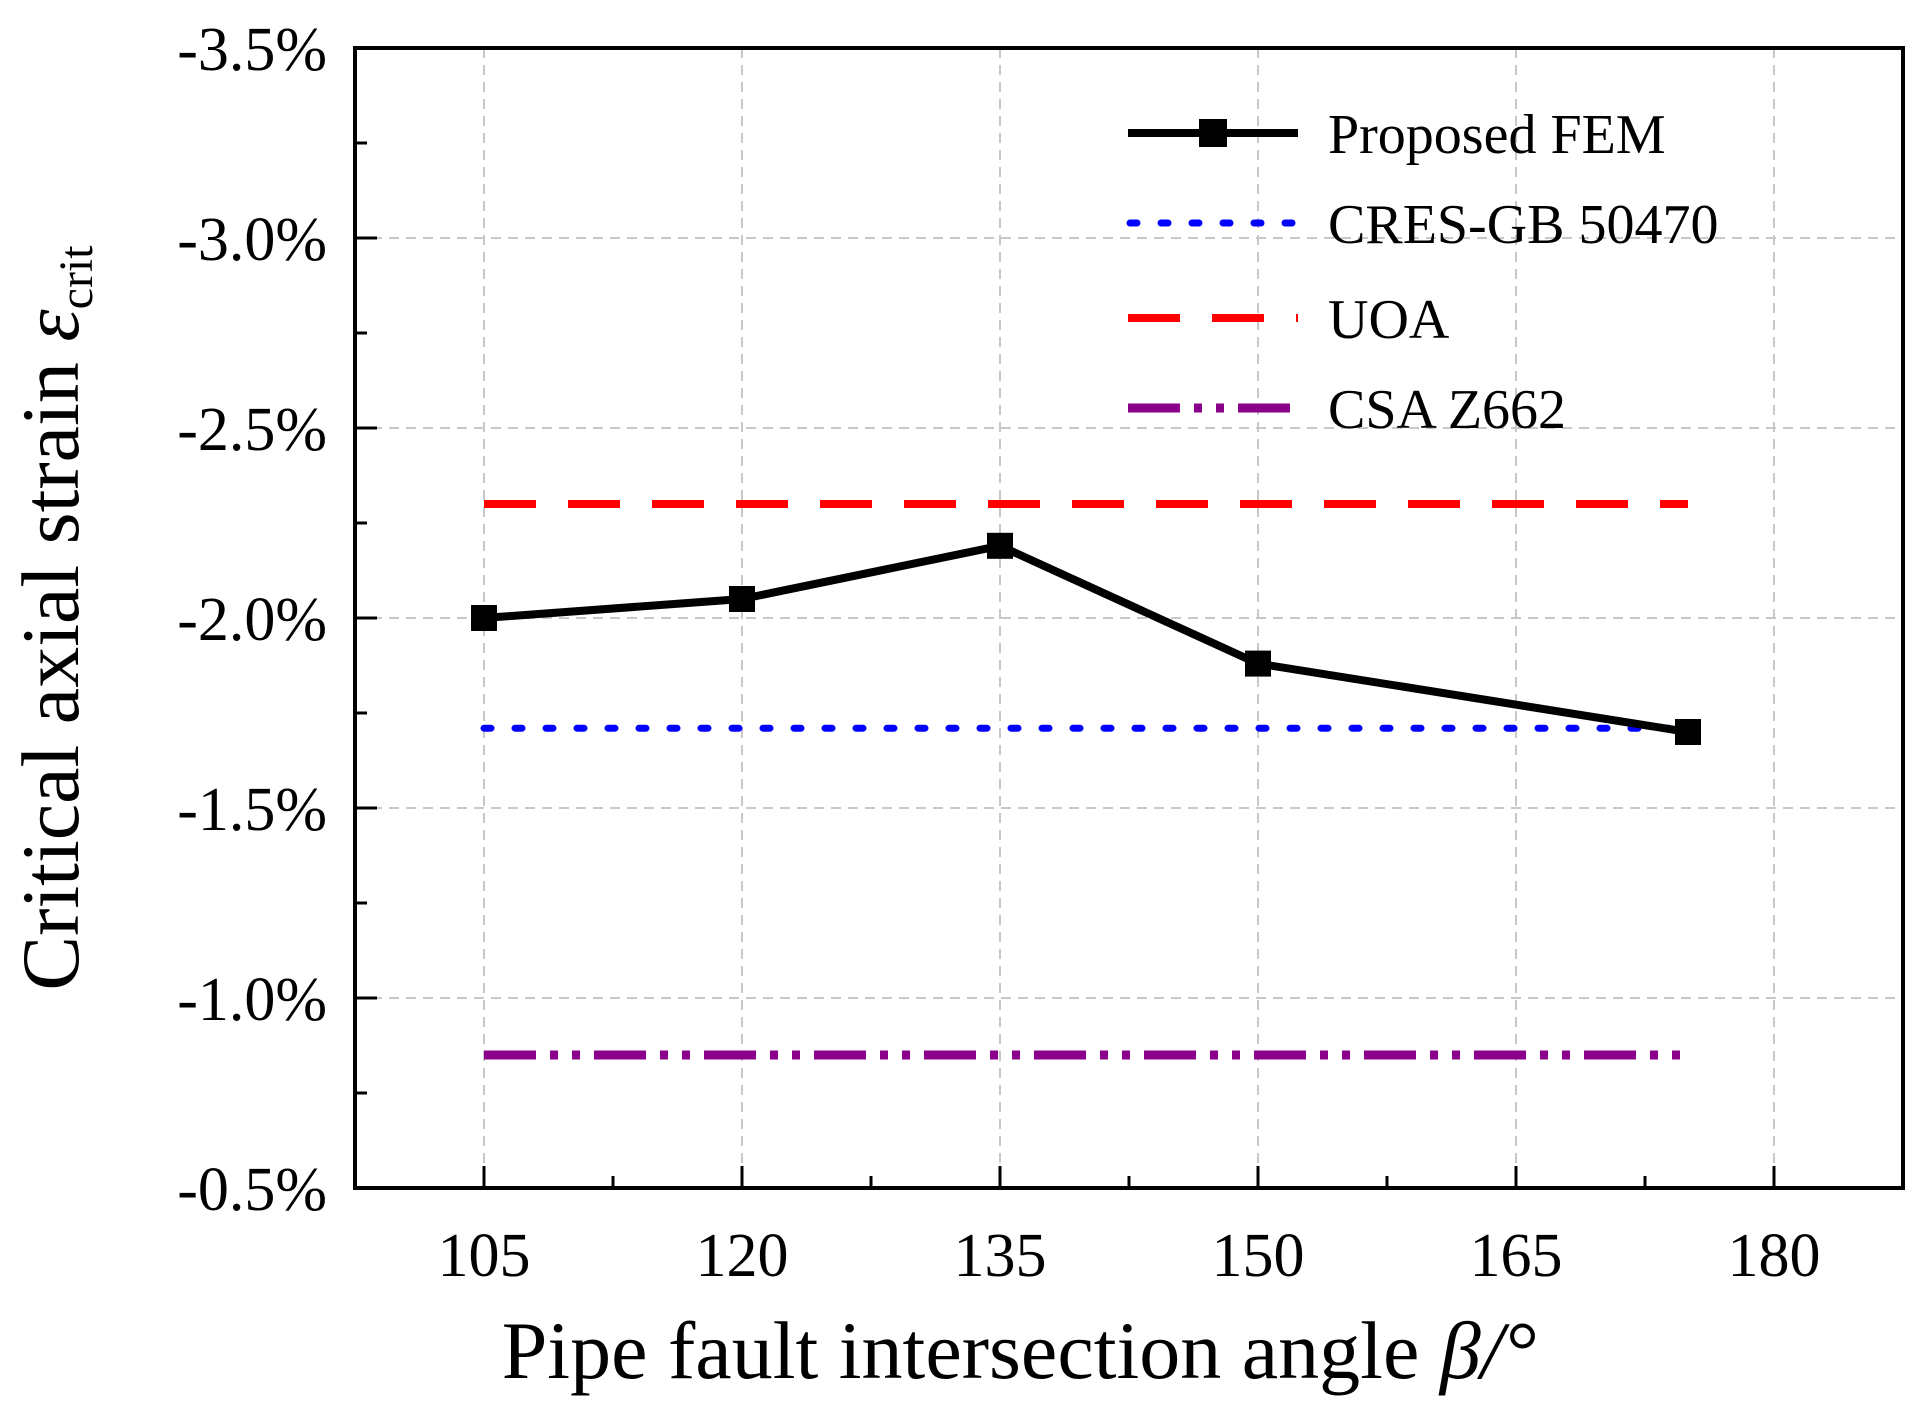 Image resolution: width=1911 pixels, height=1415 pixels. What do you see at coordinates (1289, 320) in the screenshot?
I see `legend-item-uoa: UOA` at bounding box center [1289, 320].